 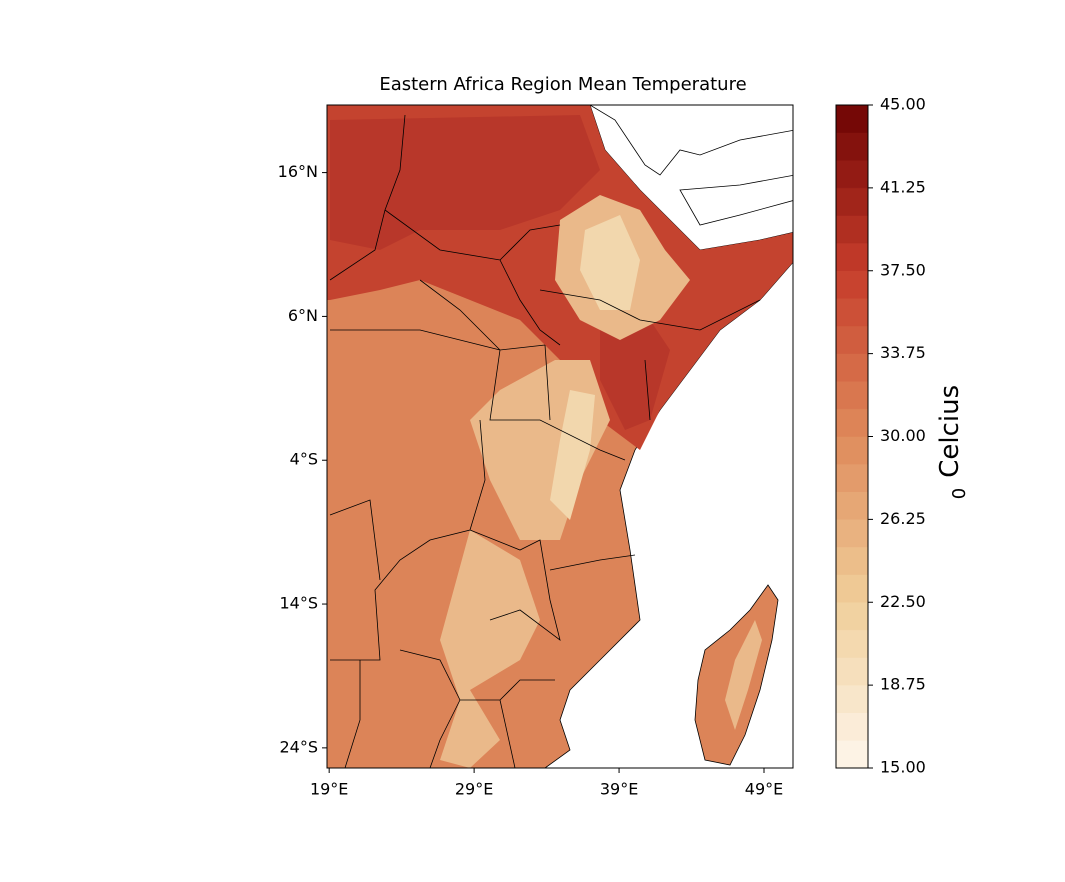 What do you see at coordinates (903, 767) in the screenshot?
I see `colorbar-tick-label: 15.00` at bounding box center [903, 767].